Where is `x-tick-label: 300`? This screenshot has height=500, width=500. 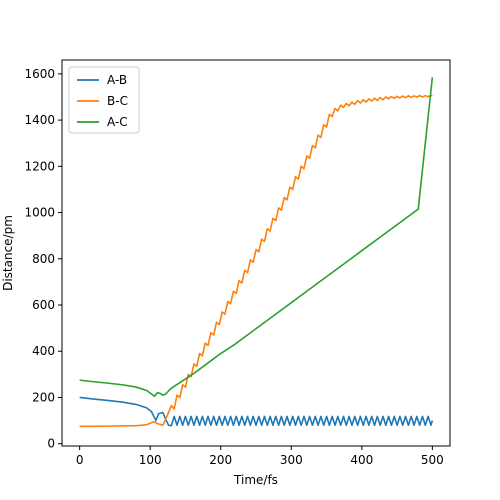
x-tick-label: 300 is located at coordinates (291, 460).